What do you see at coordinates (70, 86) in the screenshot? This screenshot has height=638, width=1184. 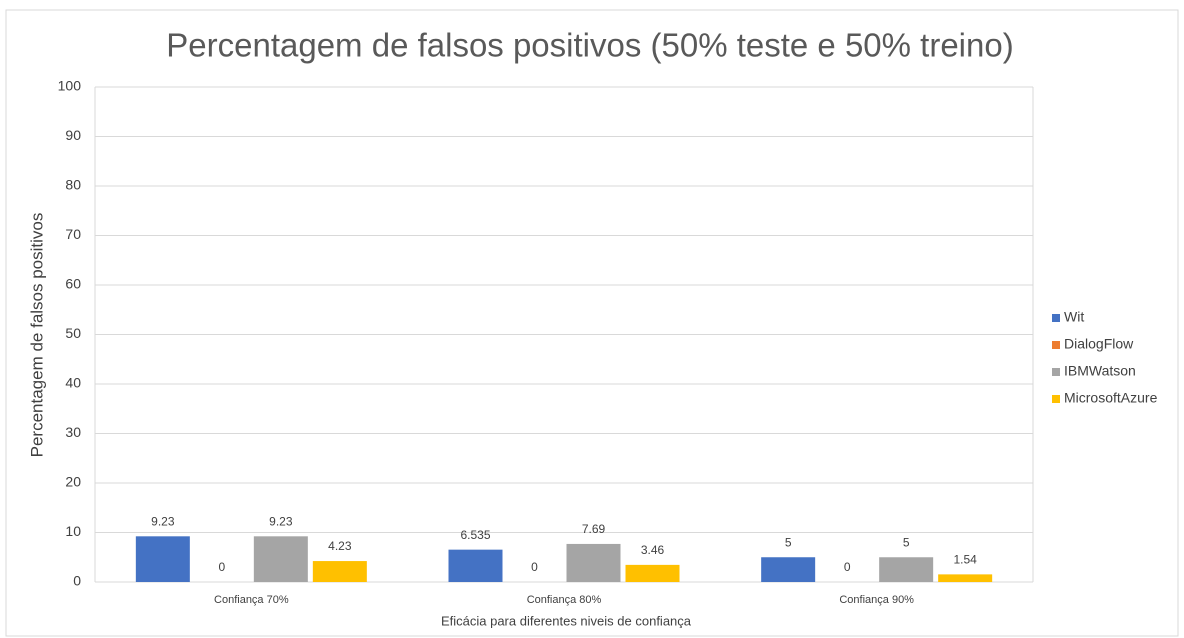 I see `y-tick-label: 100` at bounding box center [70, 86].